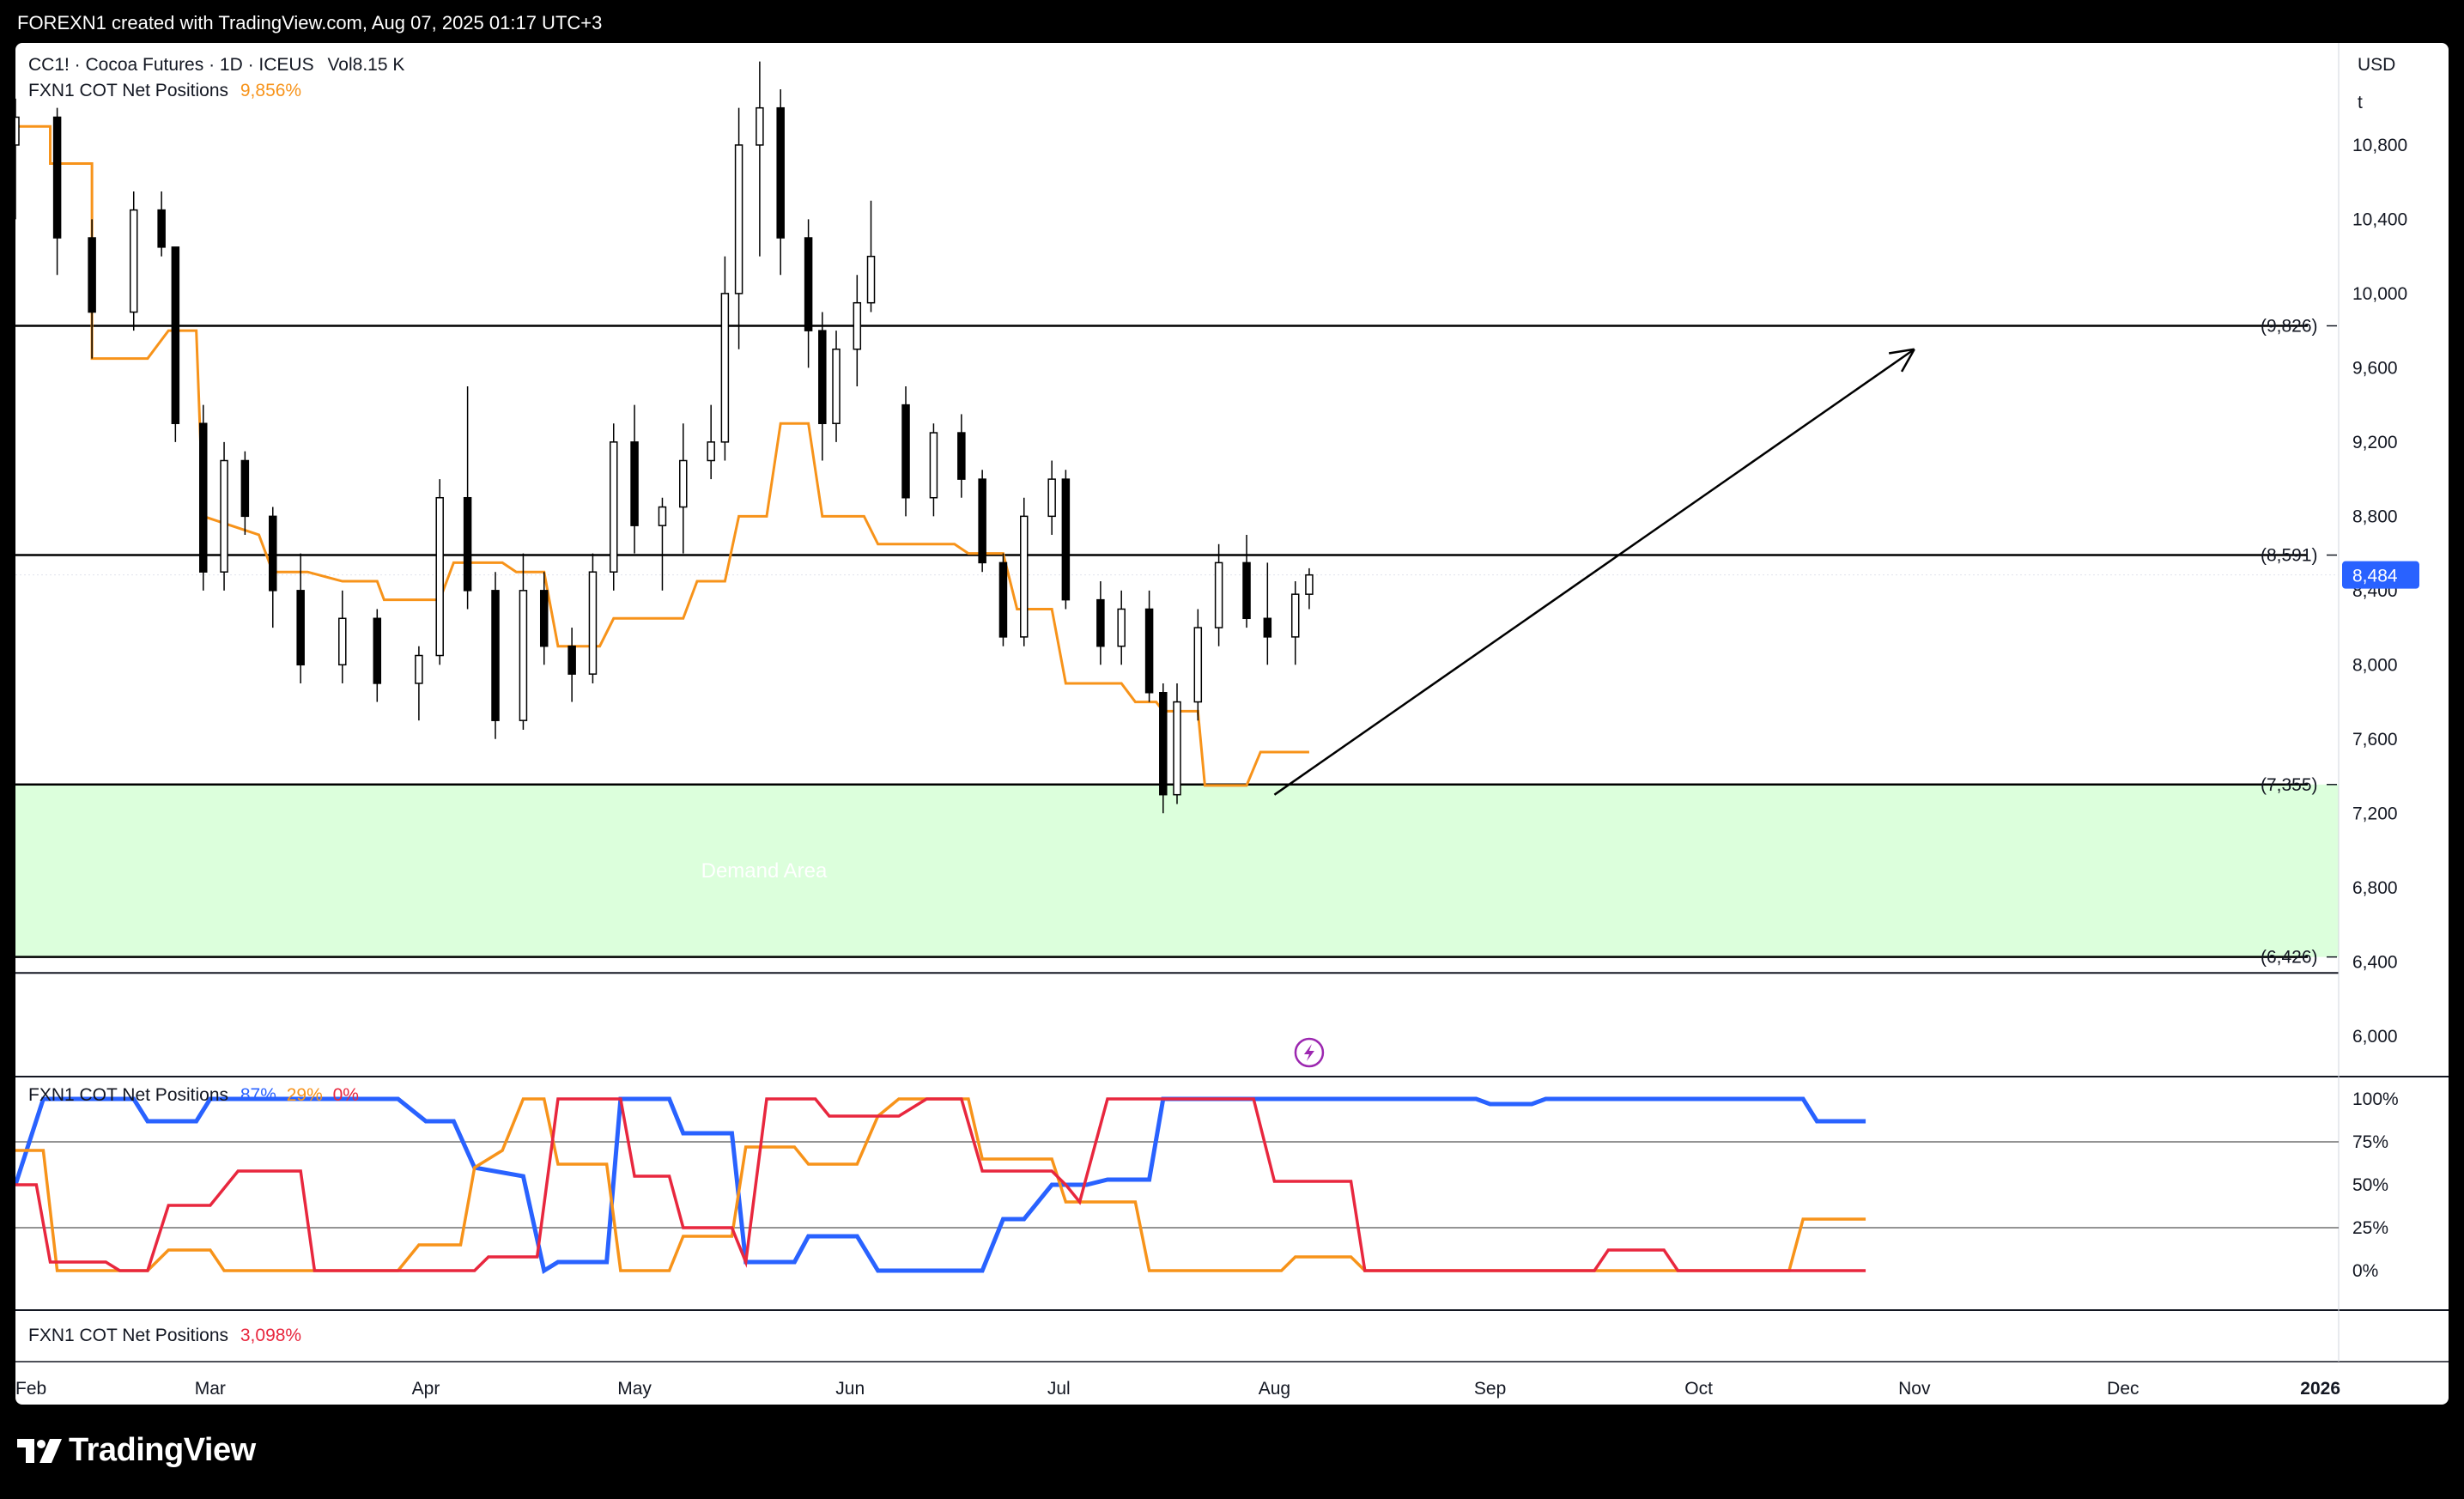  I want to click on cot-legend-value: 9,856%, so click(271, 90).